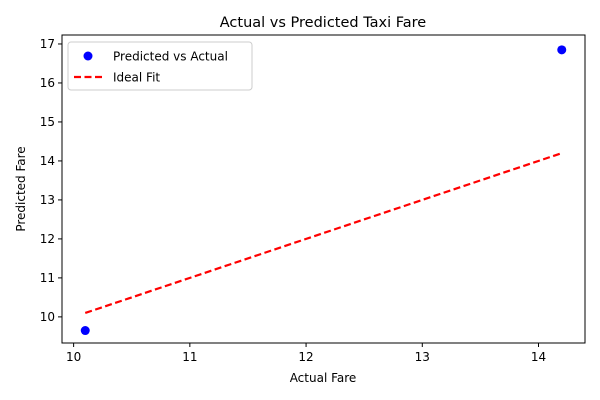  Describe the element at coordinates (170, 57) in the screenshot. I see `legend-label-predicted: Predicted vs Actual` at that location.